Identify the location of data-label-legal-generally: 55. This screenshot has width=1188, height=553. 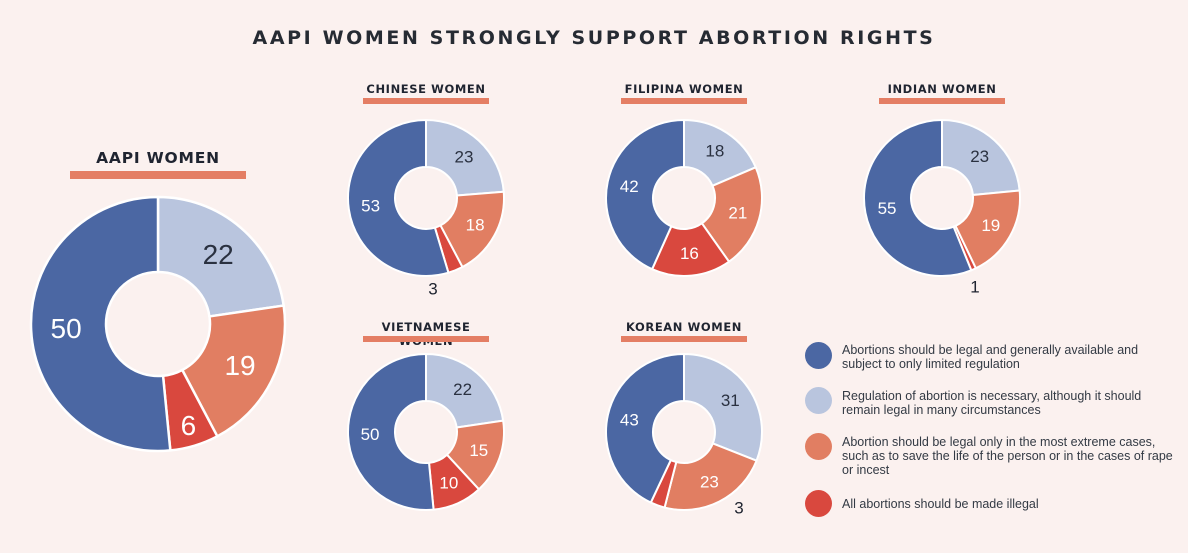
(887, 208).